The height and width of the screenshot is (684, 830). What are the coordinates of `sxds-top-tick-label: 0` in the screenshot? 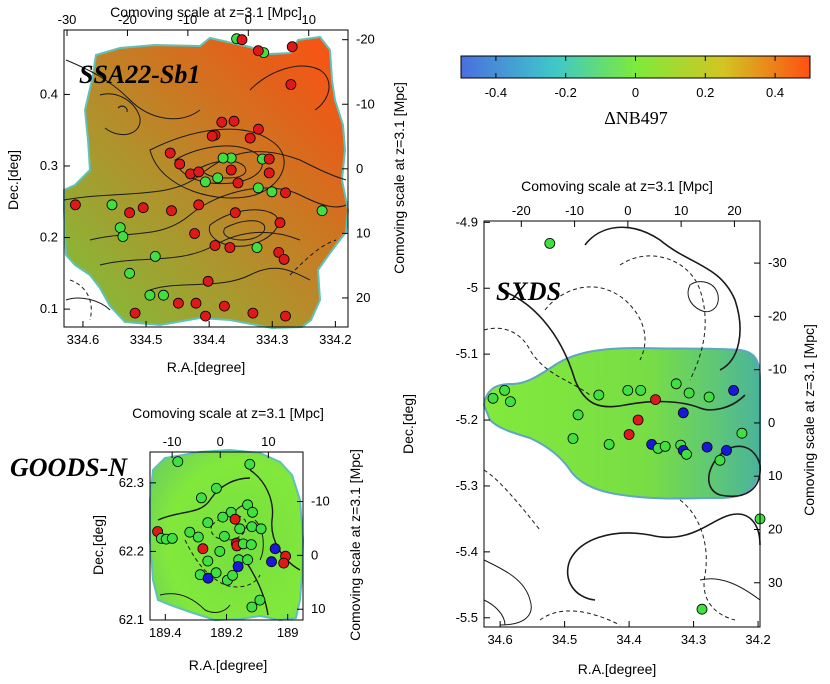 It's located at (627, 210).